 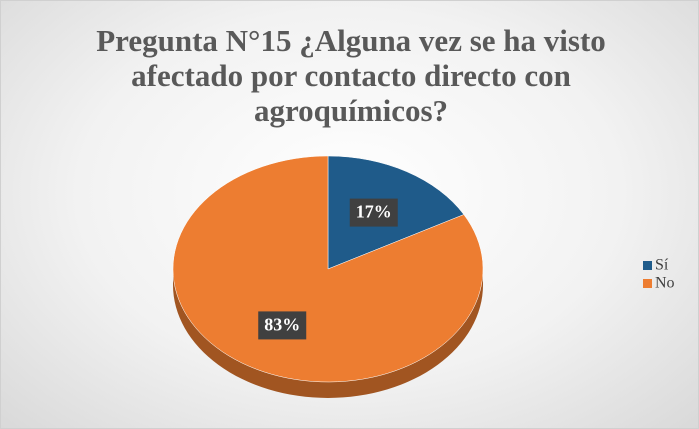 I want to click on data-label-group: 17%, so click(x=373, y=212).